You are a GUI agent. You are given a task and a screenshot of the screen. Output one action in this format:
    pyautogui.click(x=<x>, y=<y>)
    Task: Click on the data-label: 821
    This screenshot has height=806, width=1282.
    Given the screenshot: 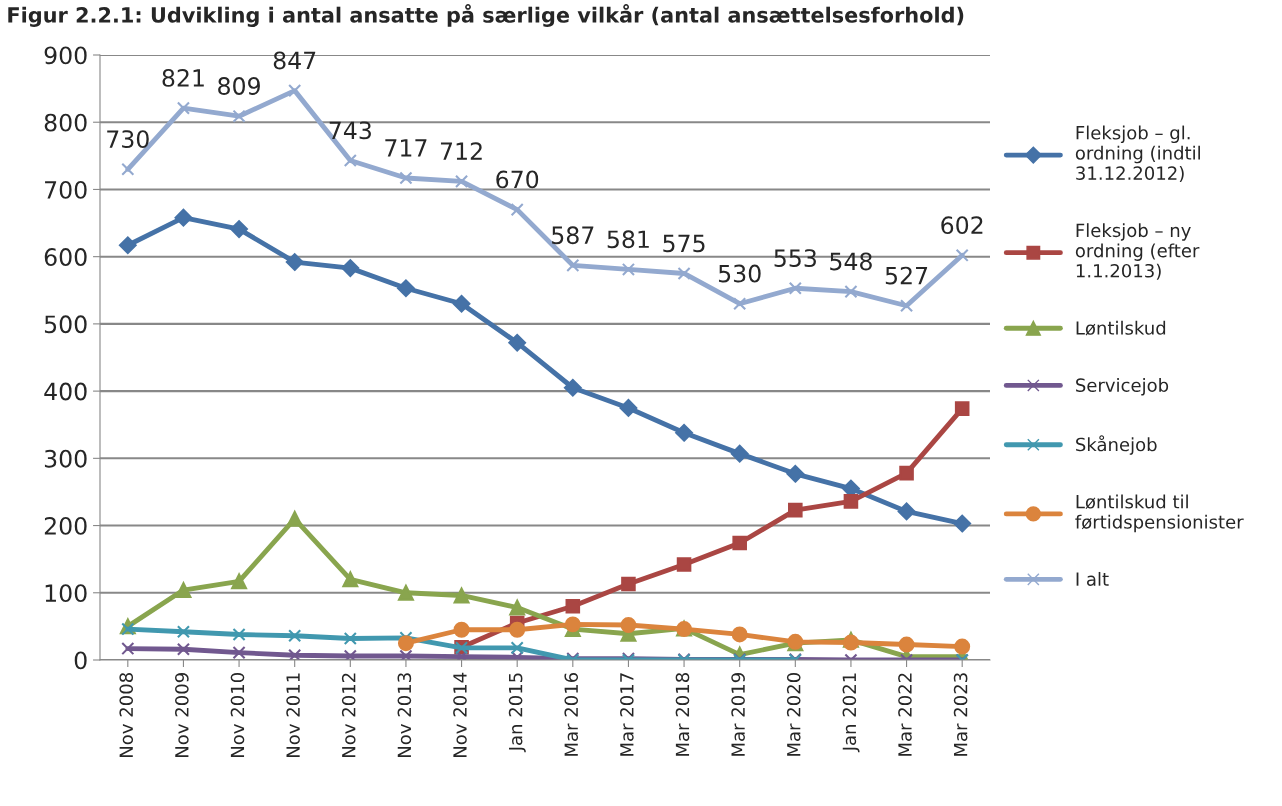 What is the action you would take?
    pyautogui.click(x=183, y=78)
    